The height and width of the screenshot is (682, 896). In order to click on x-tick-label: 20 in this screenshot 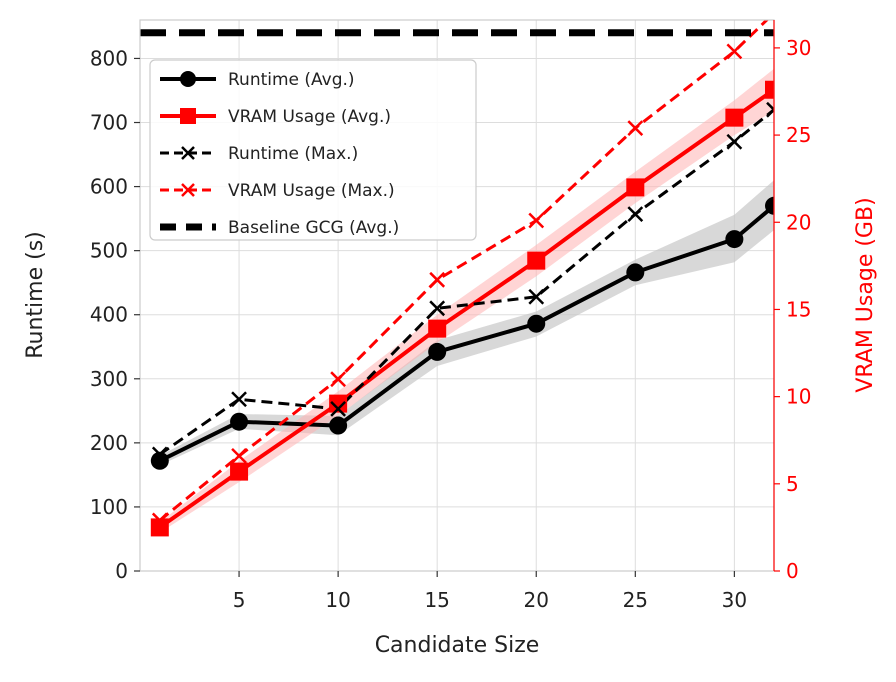, I will do `click(536, 600)`.